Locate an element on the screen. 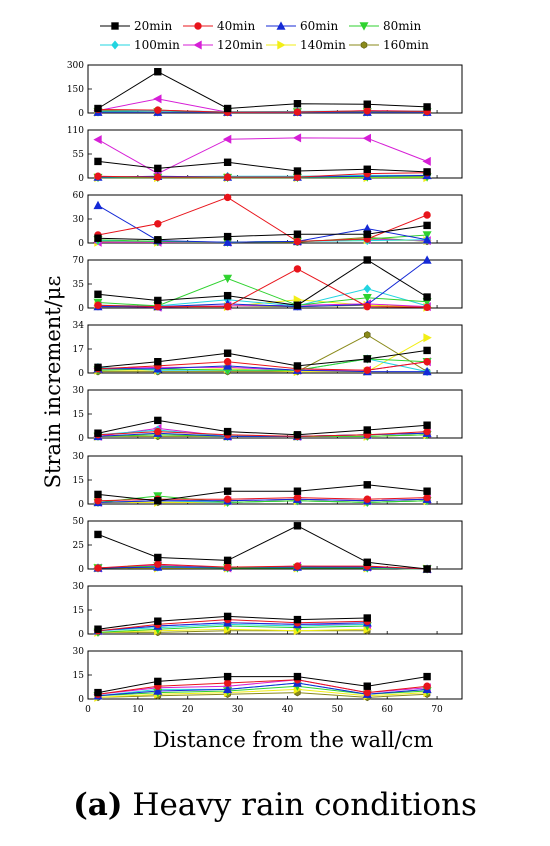 The width and height of the screenshot is (550, 846). caption-label: (a) is located at coordinates (97, 805).